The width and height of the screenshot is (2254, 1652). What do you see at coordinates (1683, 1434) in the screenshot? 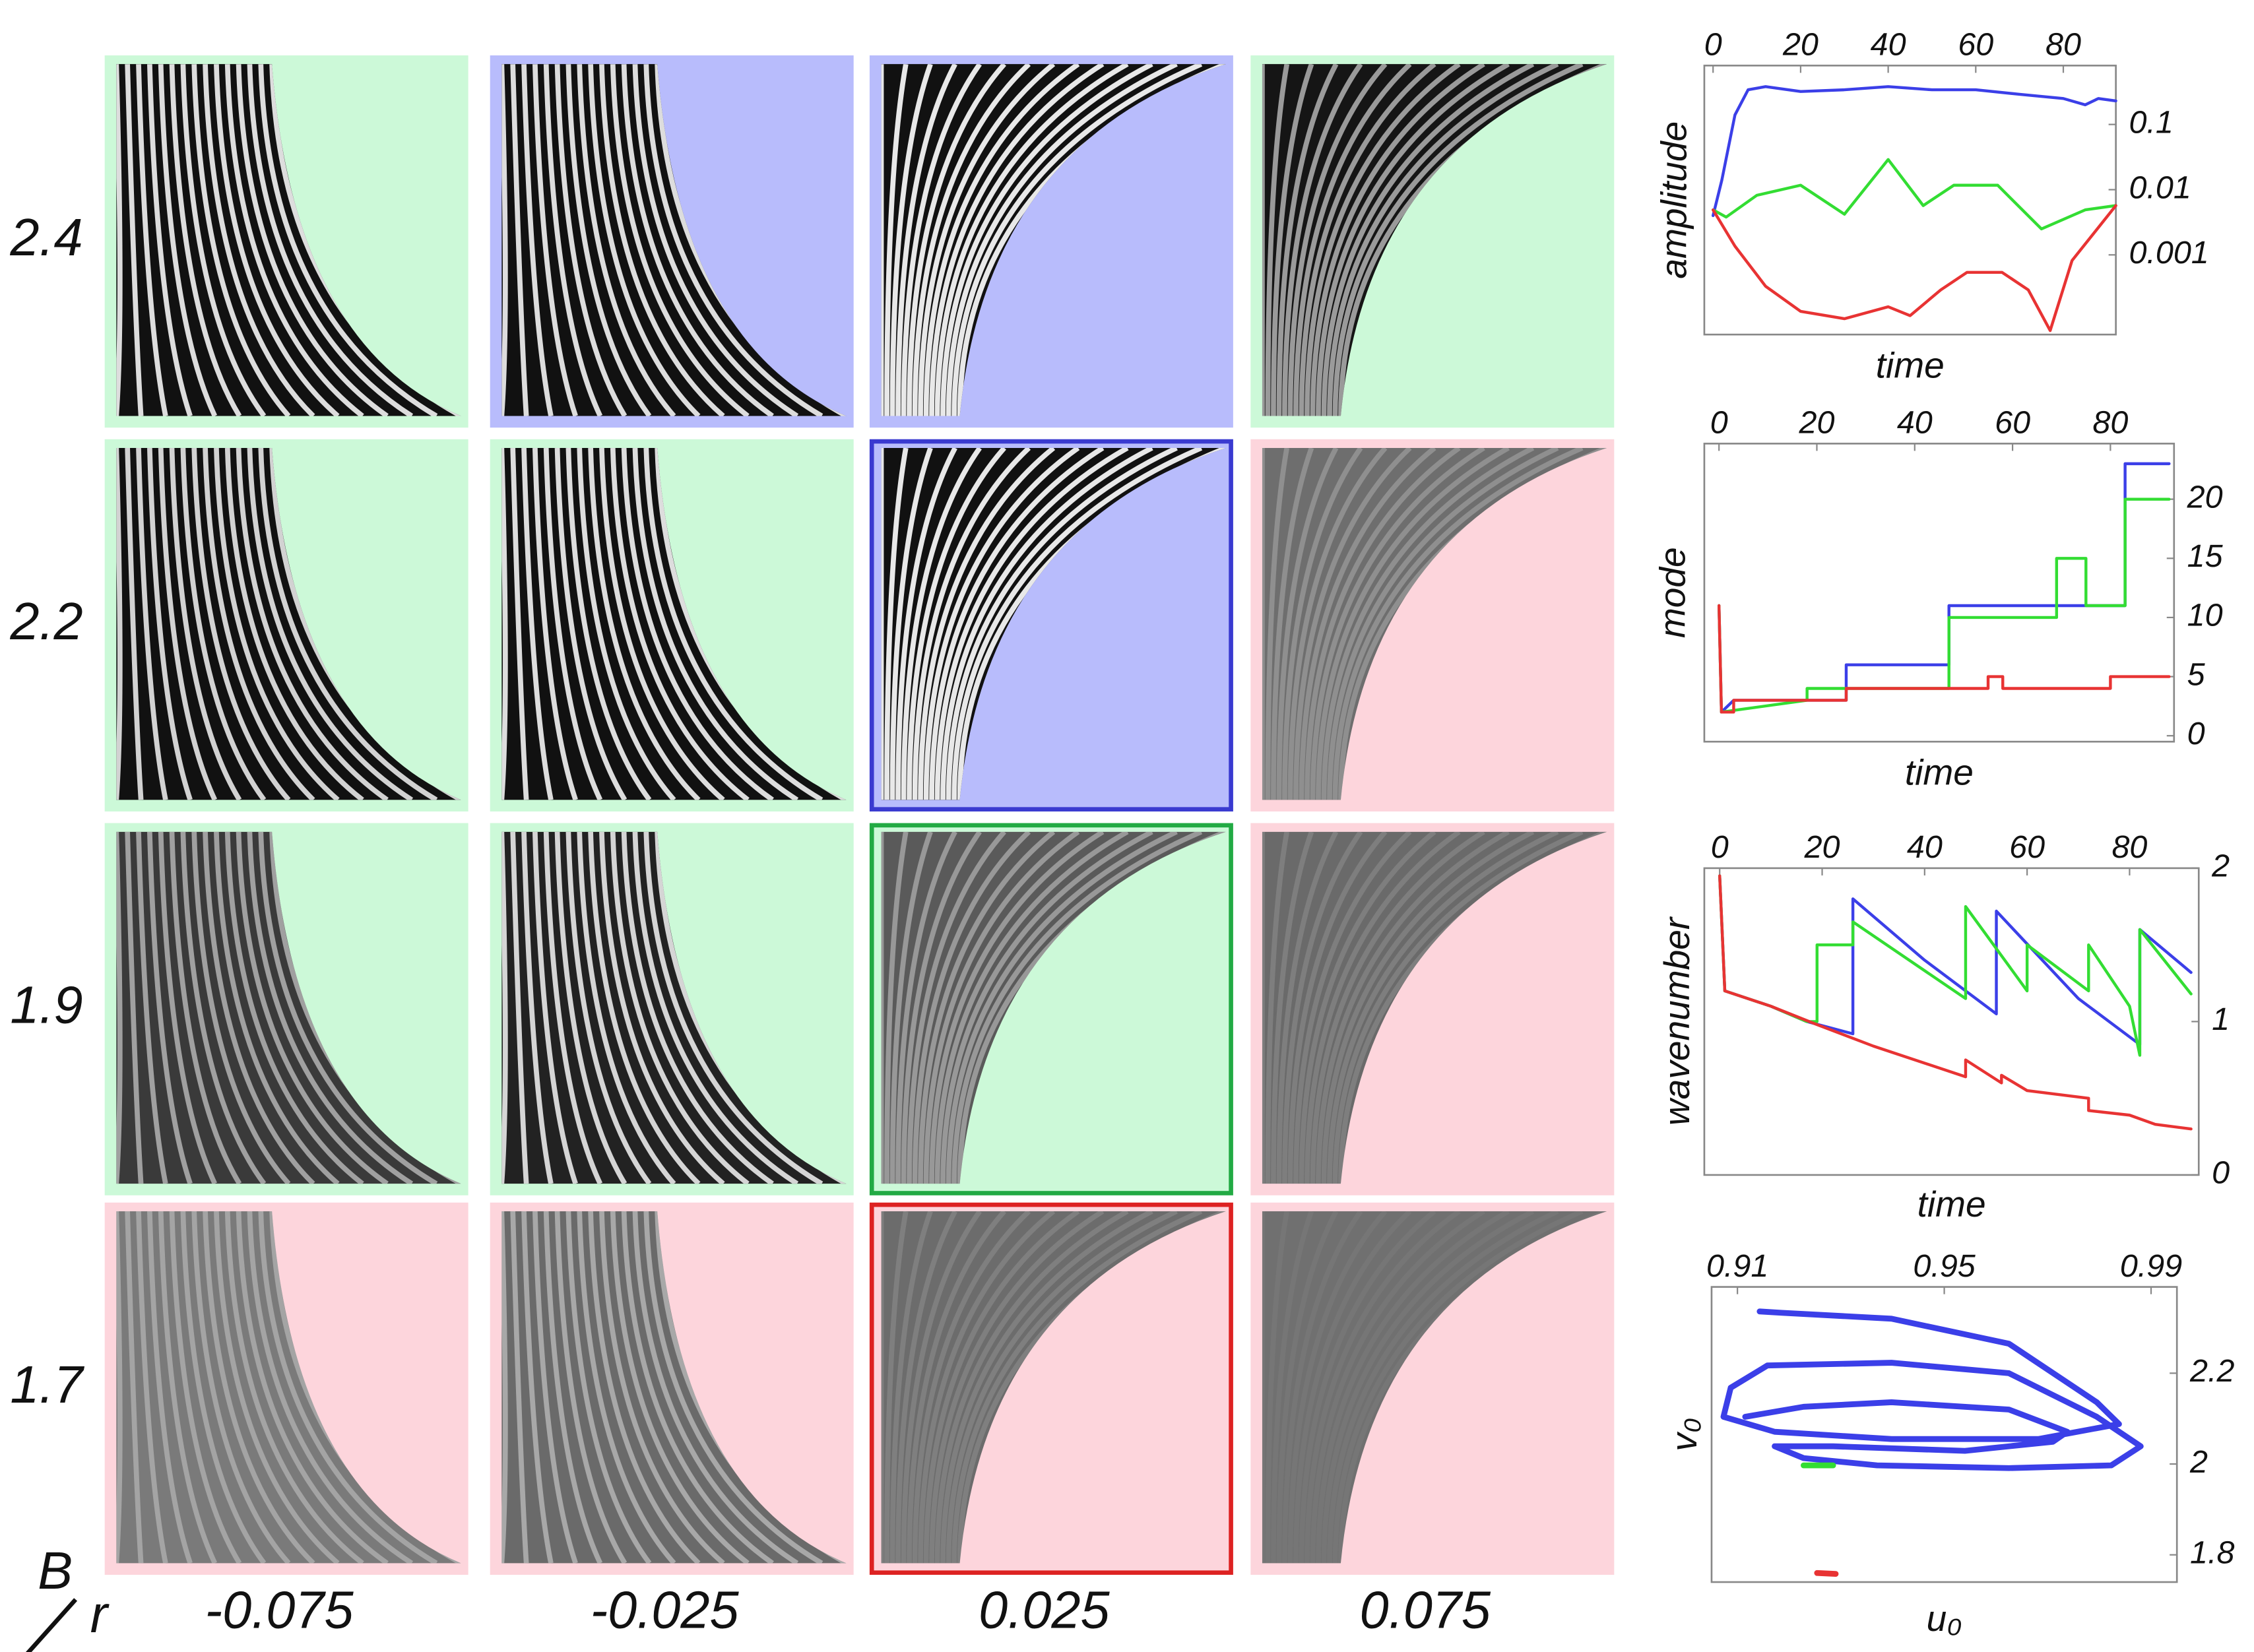
I see `y-axis-label: v₀` at bounding box center [1683, 1434].